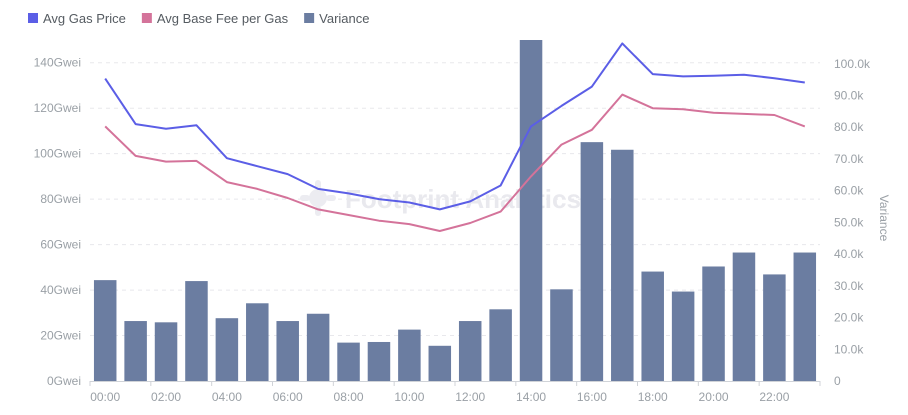  Describe the element at coordinates (849, 349) in the screenshot. I see `y-right-tick-label: 10.0k` at that location.